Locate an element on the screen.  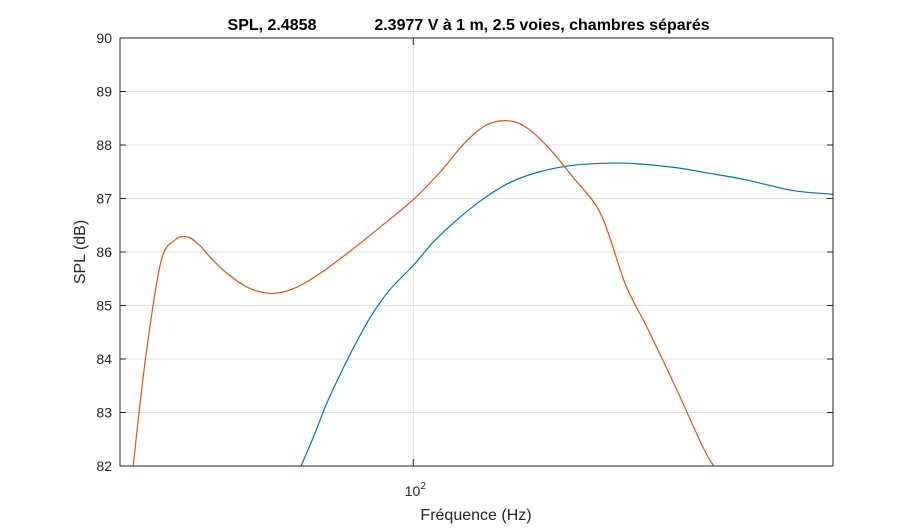
y-tick-label: 83 is located at coordinates (104, 413).